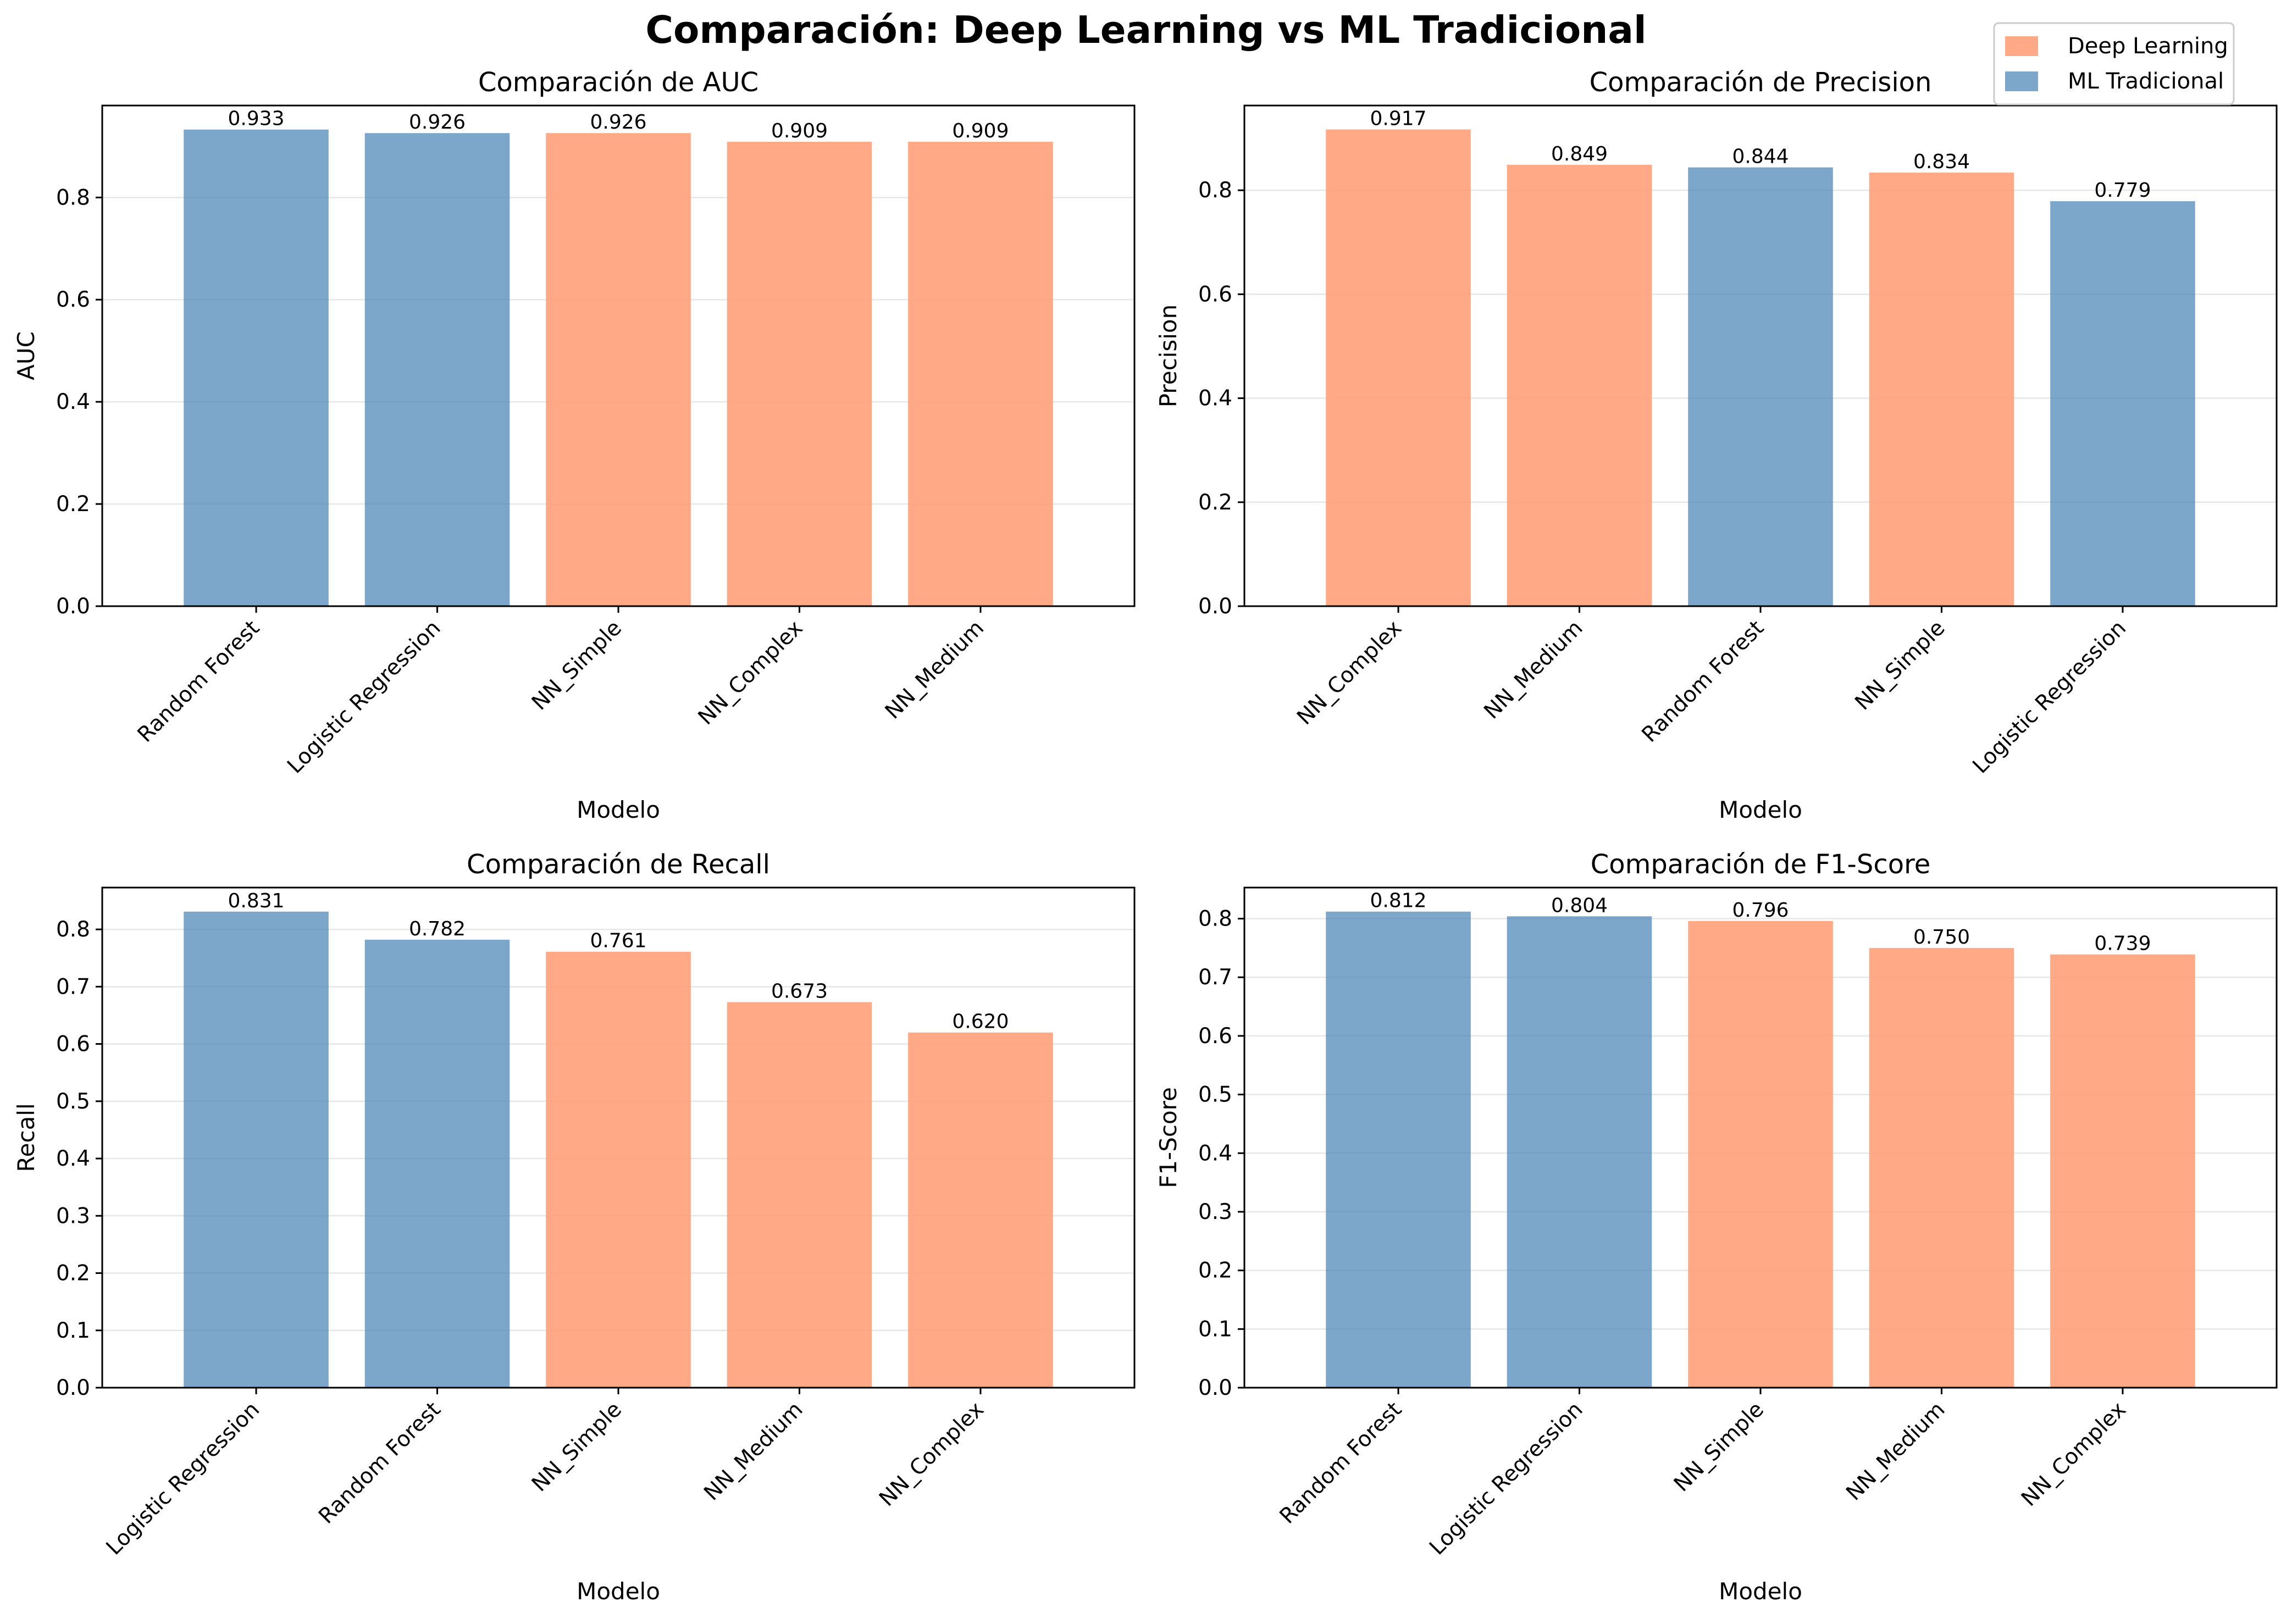 The width and height of the screenshot is (2292, 1624). Describe the element at coordinates (256, 119) in the screenshot. I see `data-label: 0.933` at that location.